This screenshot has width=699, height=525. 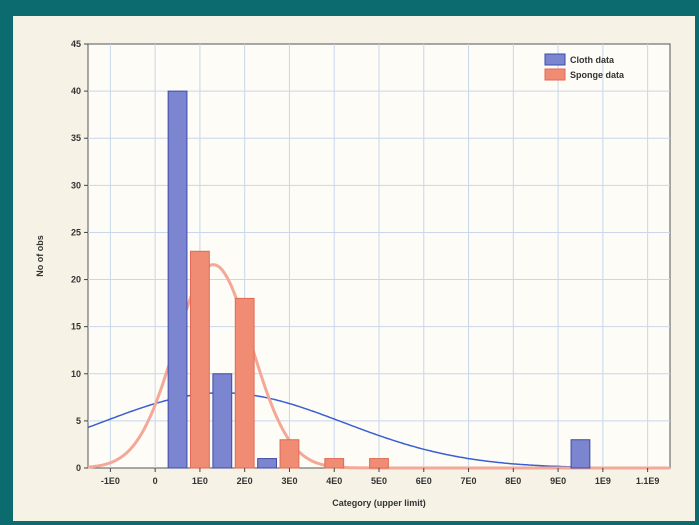 I want to click on y-tick-label: 30, so click(x=76, y=185).